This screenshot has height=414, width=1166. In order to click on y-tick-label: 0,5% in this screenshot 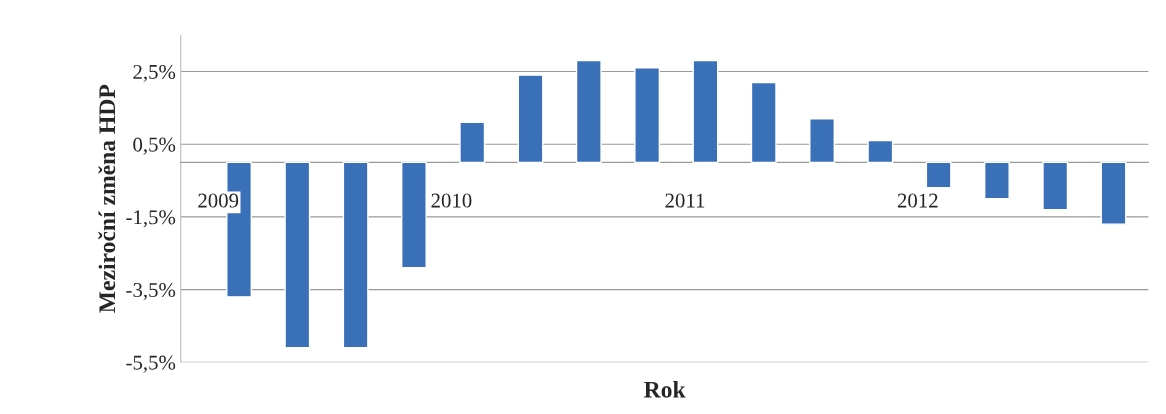, I will do `click(154, 146)`.